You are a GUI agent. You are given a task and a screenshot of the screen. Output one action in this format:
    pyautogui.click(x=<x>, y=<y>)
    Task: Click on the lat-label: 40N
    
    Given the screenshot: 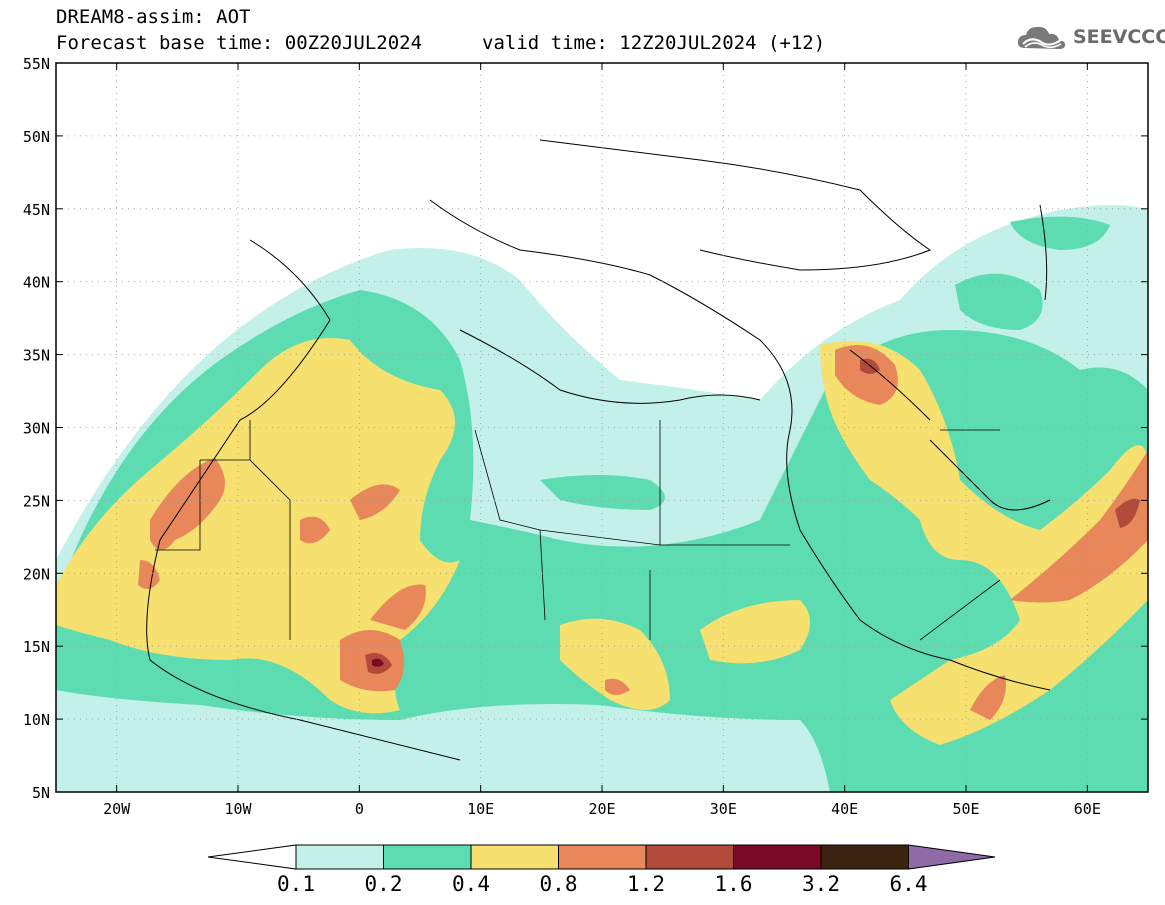 What is the action you would take?
    pyautogui.click(x=36, y=283)
    